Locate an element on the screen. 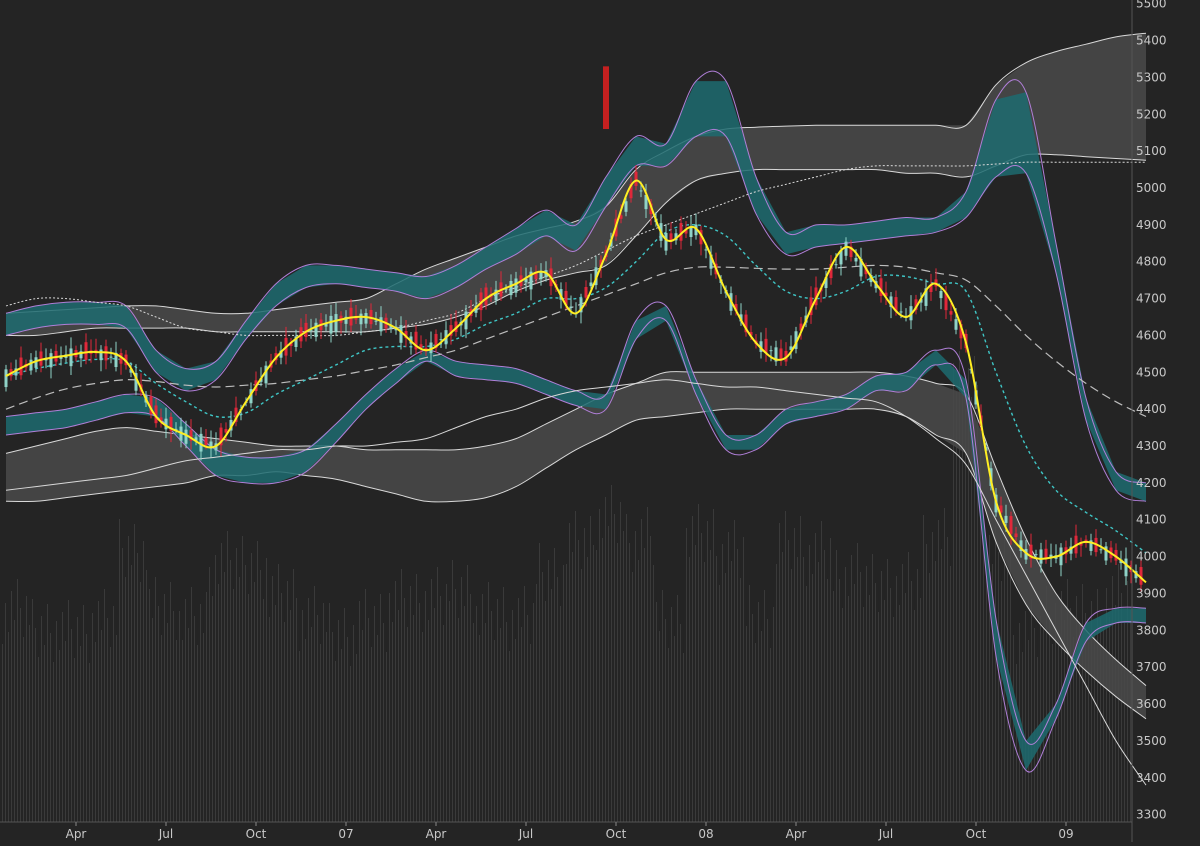  y-tick-label: 3300 is located at coordinates (1151, 815).